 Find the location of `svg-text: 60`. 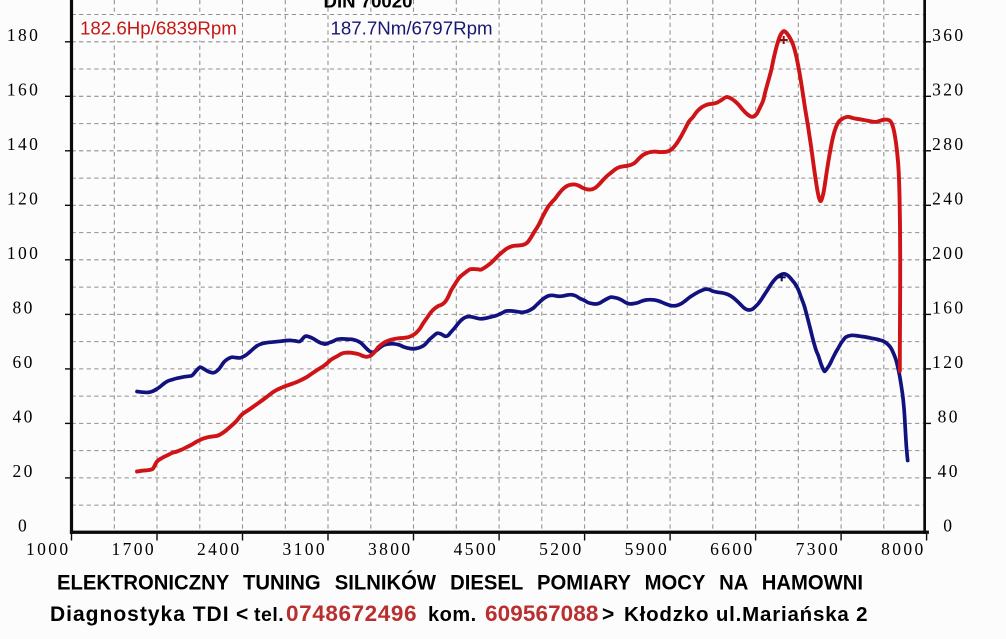

svg-text: 60 is located at coordinates (23, 362).